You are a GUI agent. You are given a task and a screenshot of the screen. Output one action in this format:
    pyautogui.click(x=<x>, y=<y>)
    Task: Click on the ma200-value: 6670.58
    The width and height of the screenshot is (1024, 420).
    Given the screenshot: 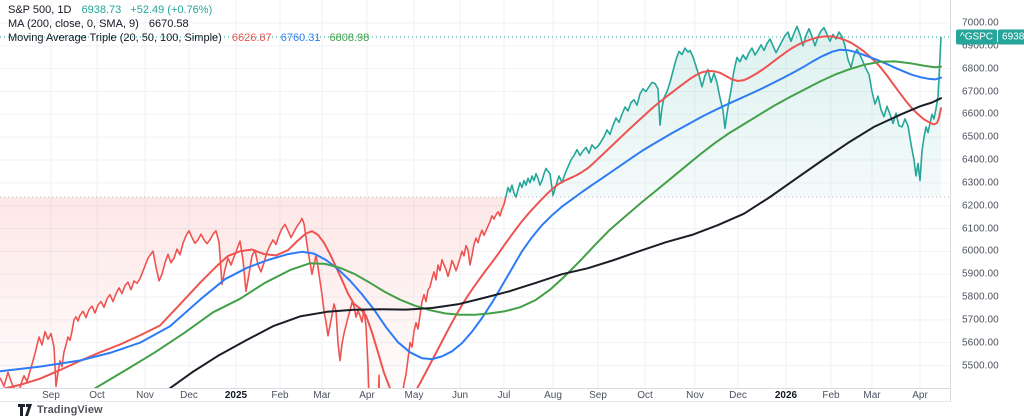 What is the action you would take?
    pyautogui.click(x=168, y=24)
    